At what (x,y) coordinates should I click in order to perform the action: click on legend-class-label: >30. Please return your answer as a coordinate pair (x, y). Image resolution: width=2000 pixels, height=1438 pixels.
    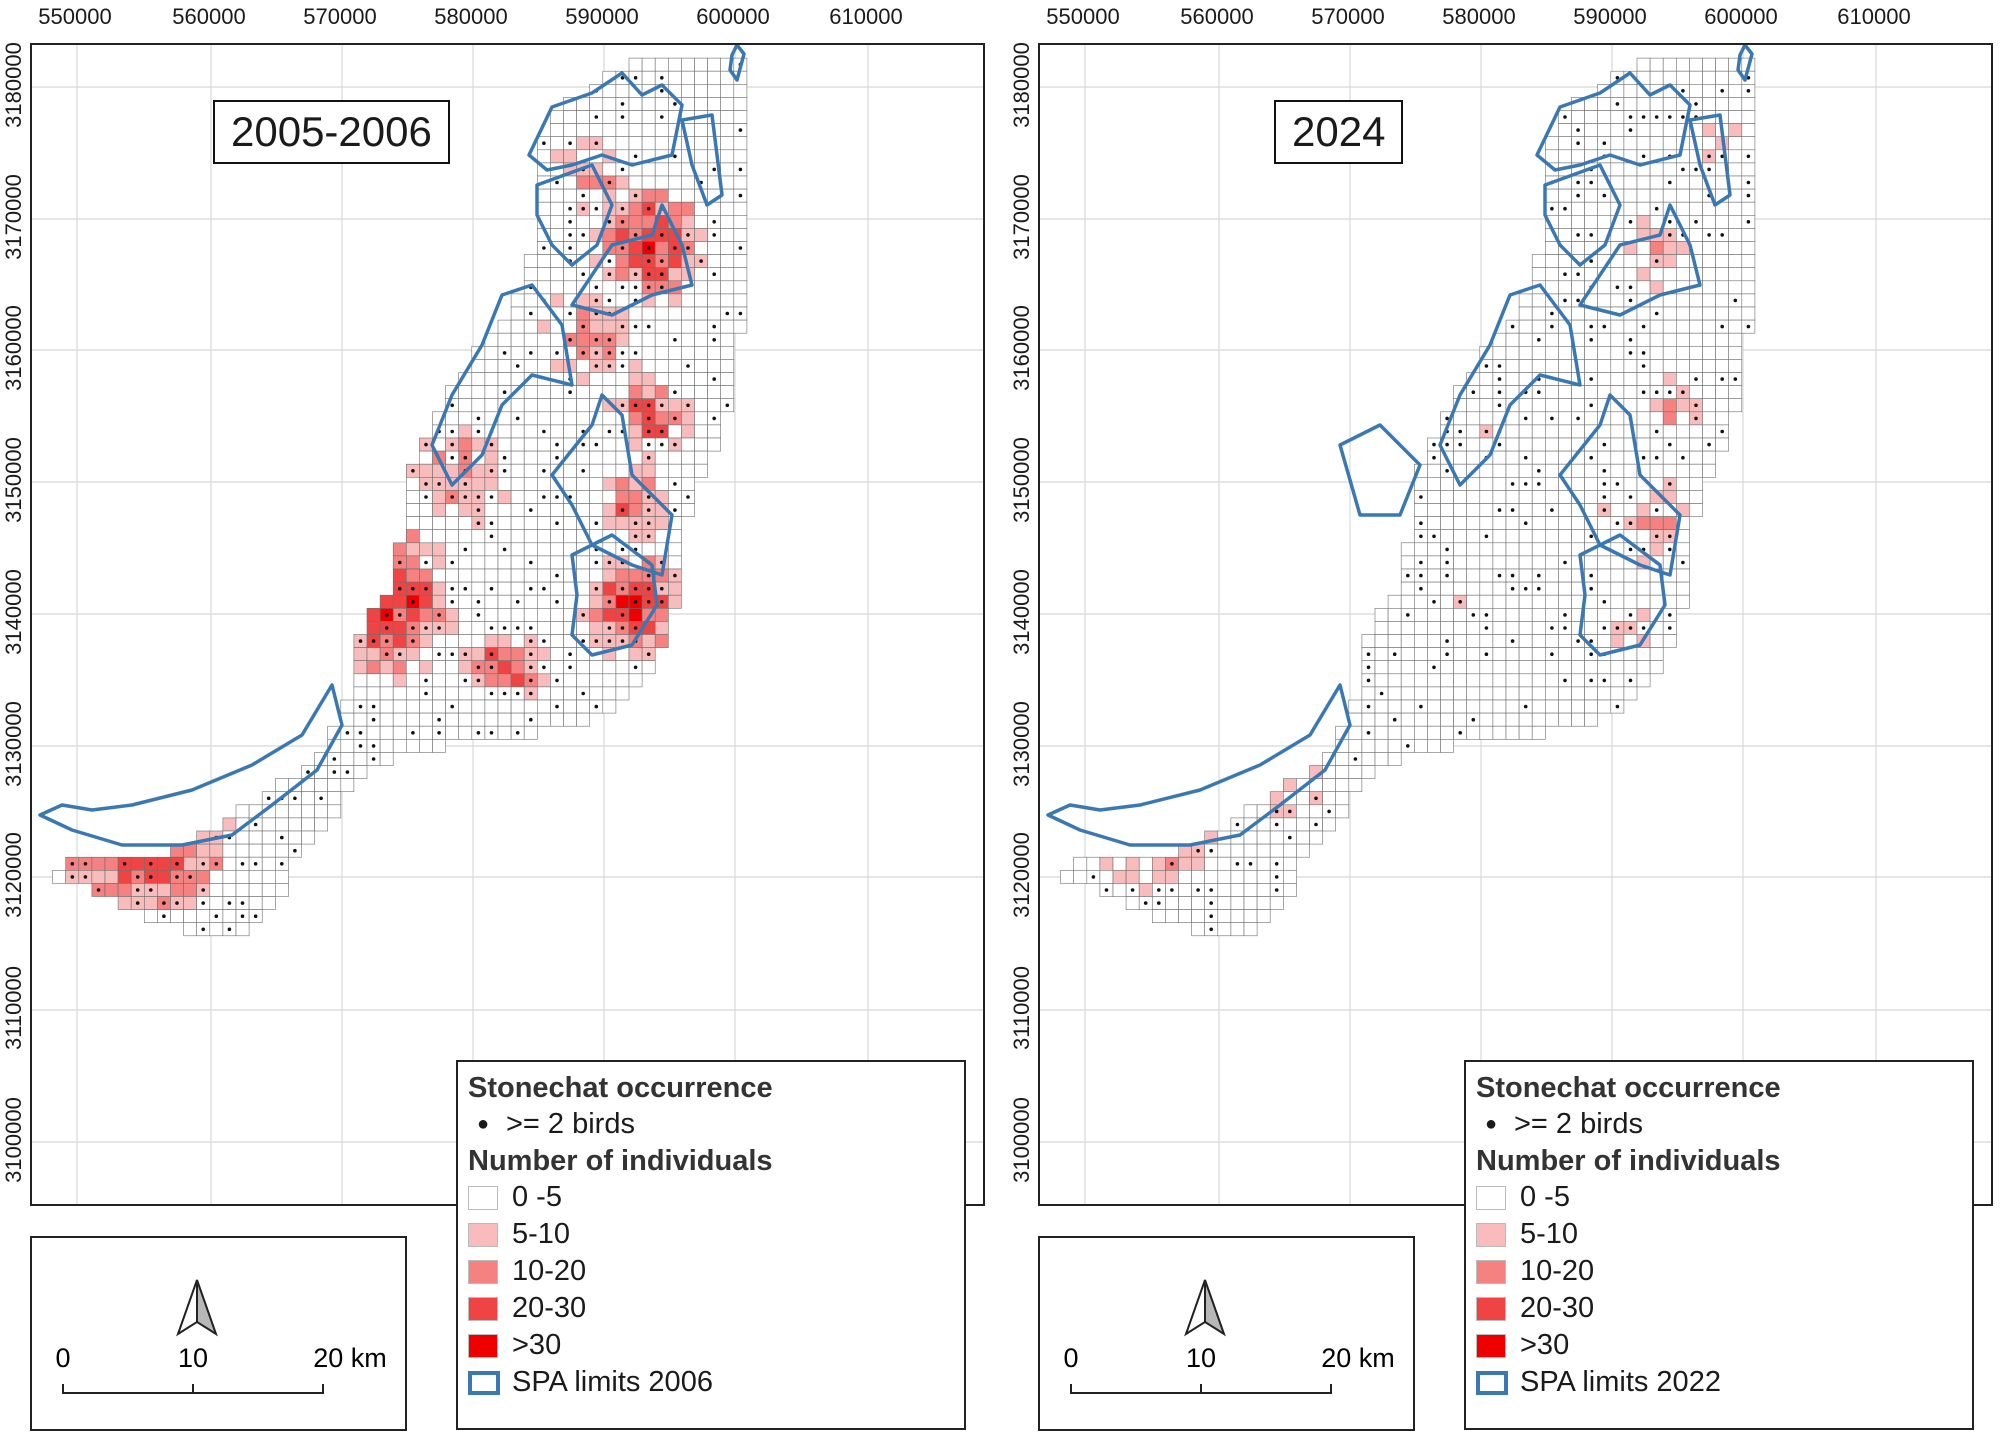
    Looking at the image, I should click on (1545, 1345).